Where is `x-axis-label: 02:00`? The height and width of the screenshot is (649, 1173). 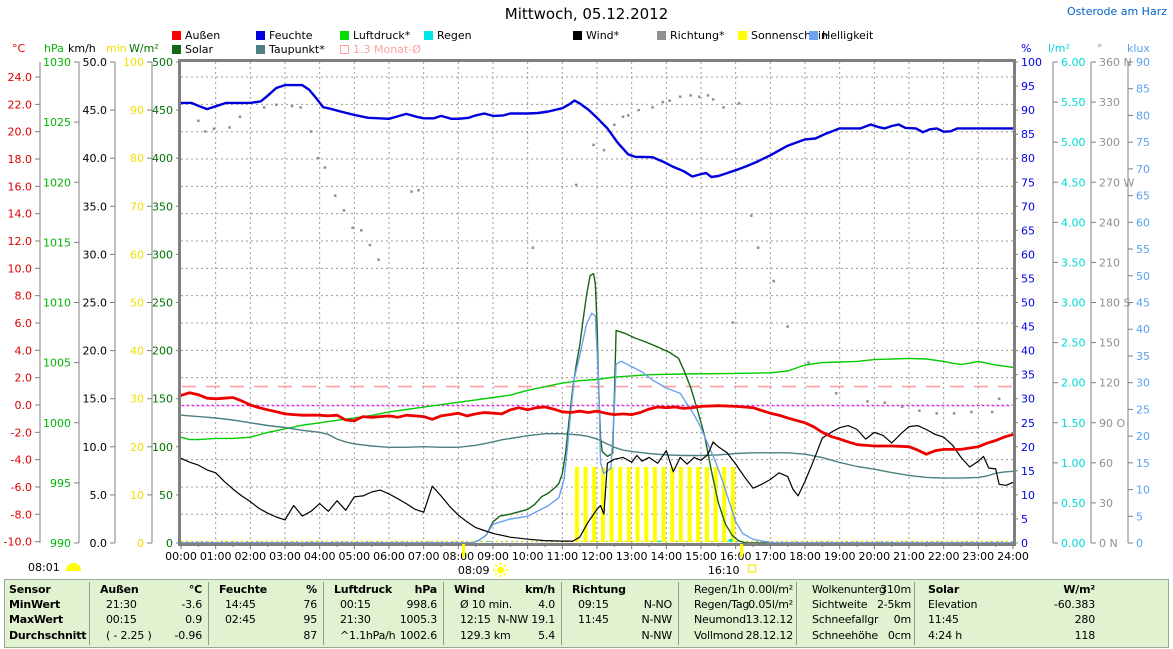
x-axis-label: 02:00 is located at coordinates (250, 556).